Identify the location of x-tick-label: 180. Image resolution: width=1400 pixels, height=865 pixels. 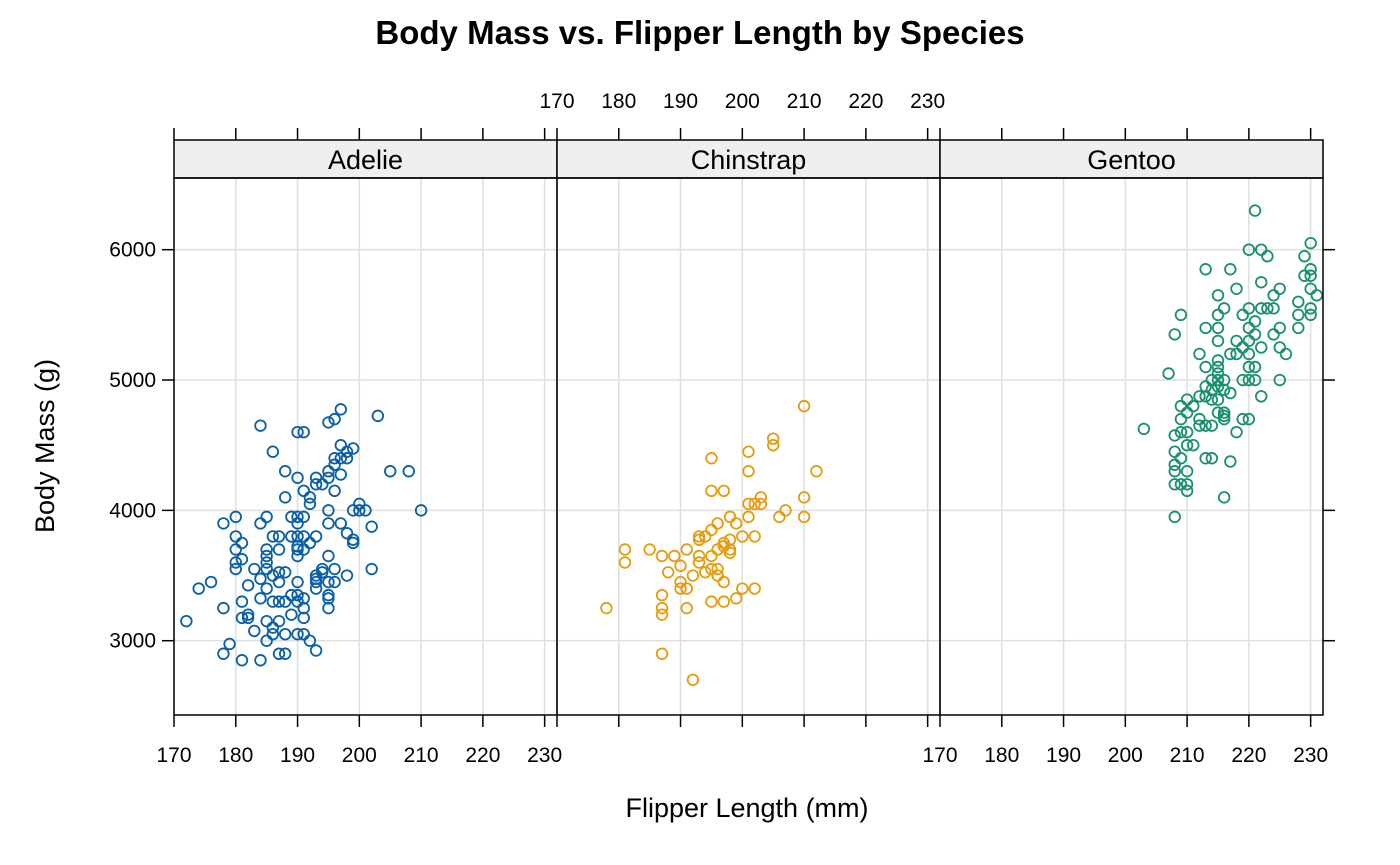
(618, 101).